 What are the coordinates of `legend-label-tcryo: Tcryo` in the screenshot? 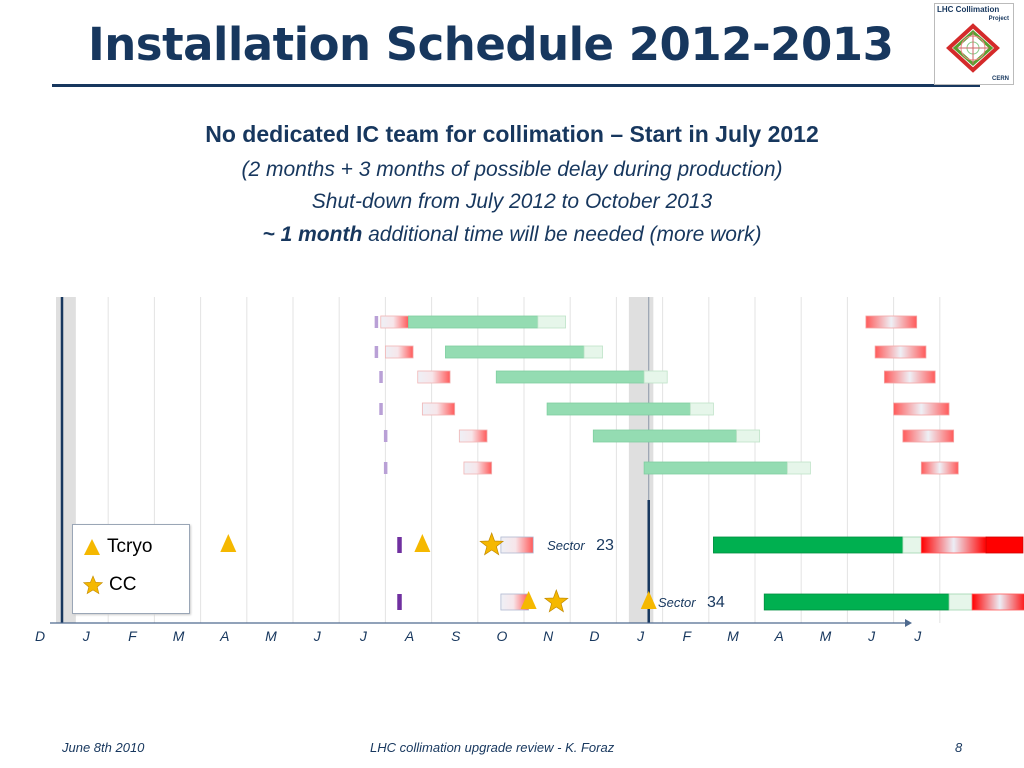 It's located at (130, 546).